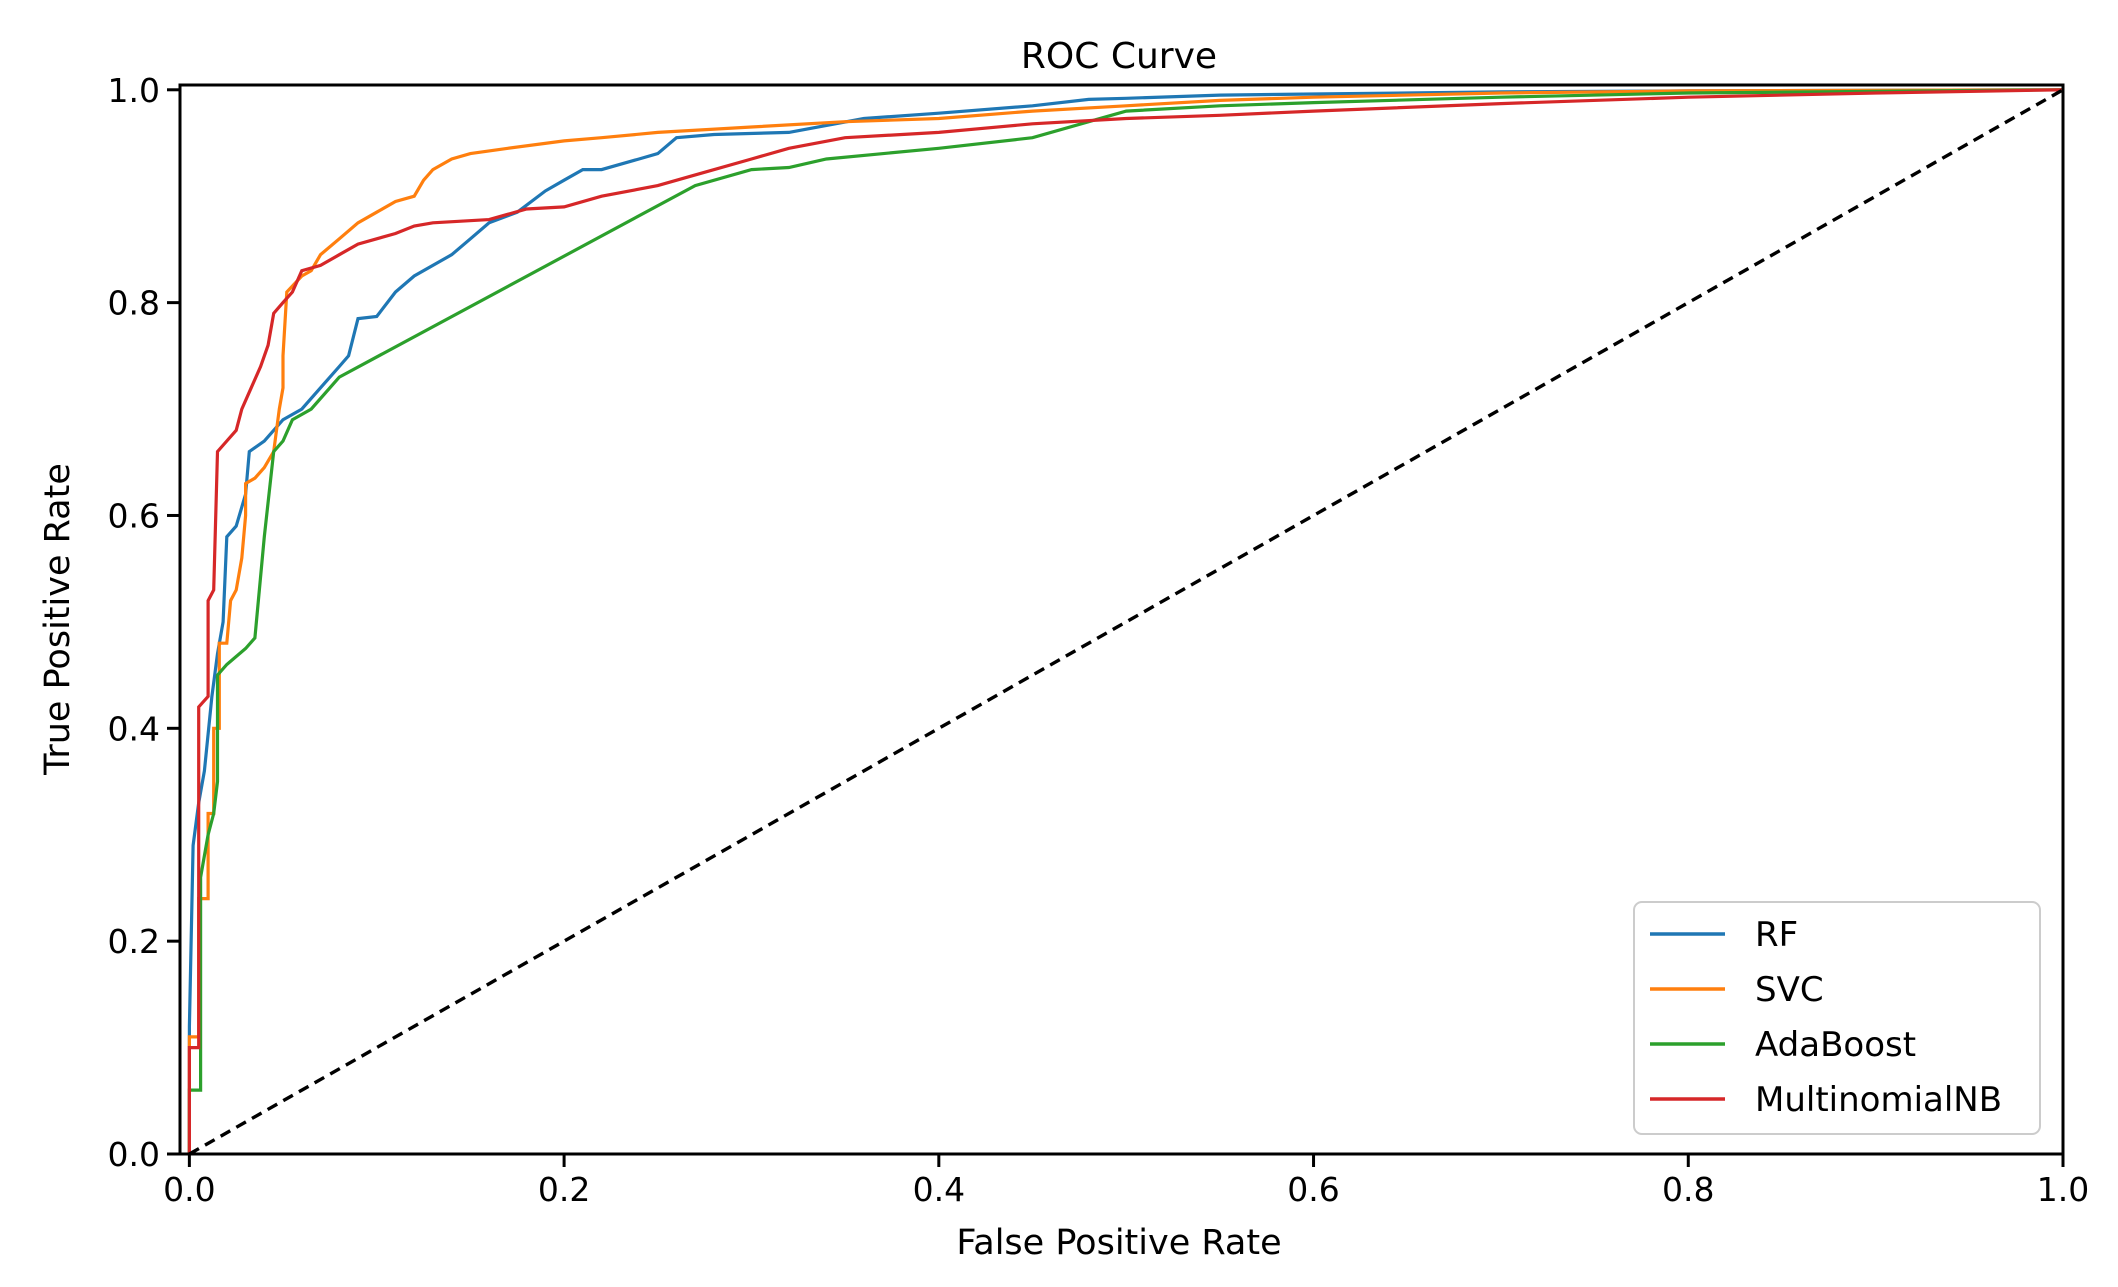  What do you see at coordinates (134, 728) in the screenshot?
I see `y-tick-label: 0.4` at bounding box center [134, 728].